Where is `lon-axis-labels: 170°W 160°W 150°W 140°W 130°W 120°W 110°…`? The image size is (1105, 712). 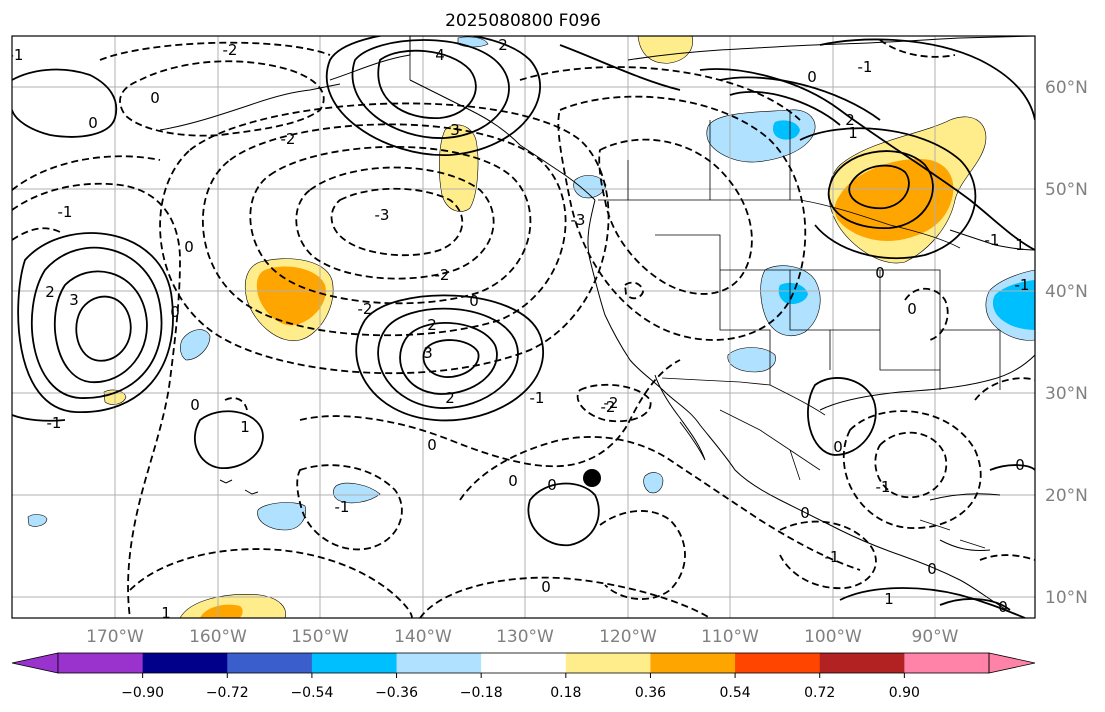
lon-axis-labels: 170°W 160°W 150°W 140°W 130°W 120°W 110°… is located at coordinates (522, 637).